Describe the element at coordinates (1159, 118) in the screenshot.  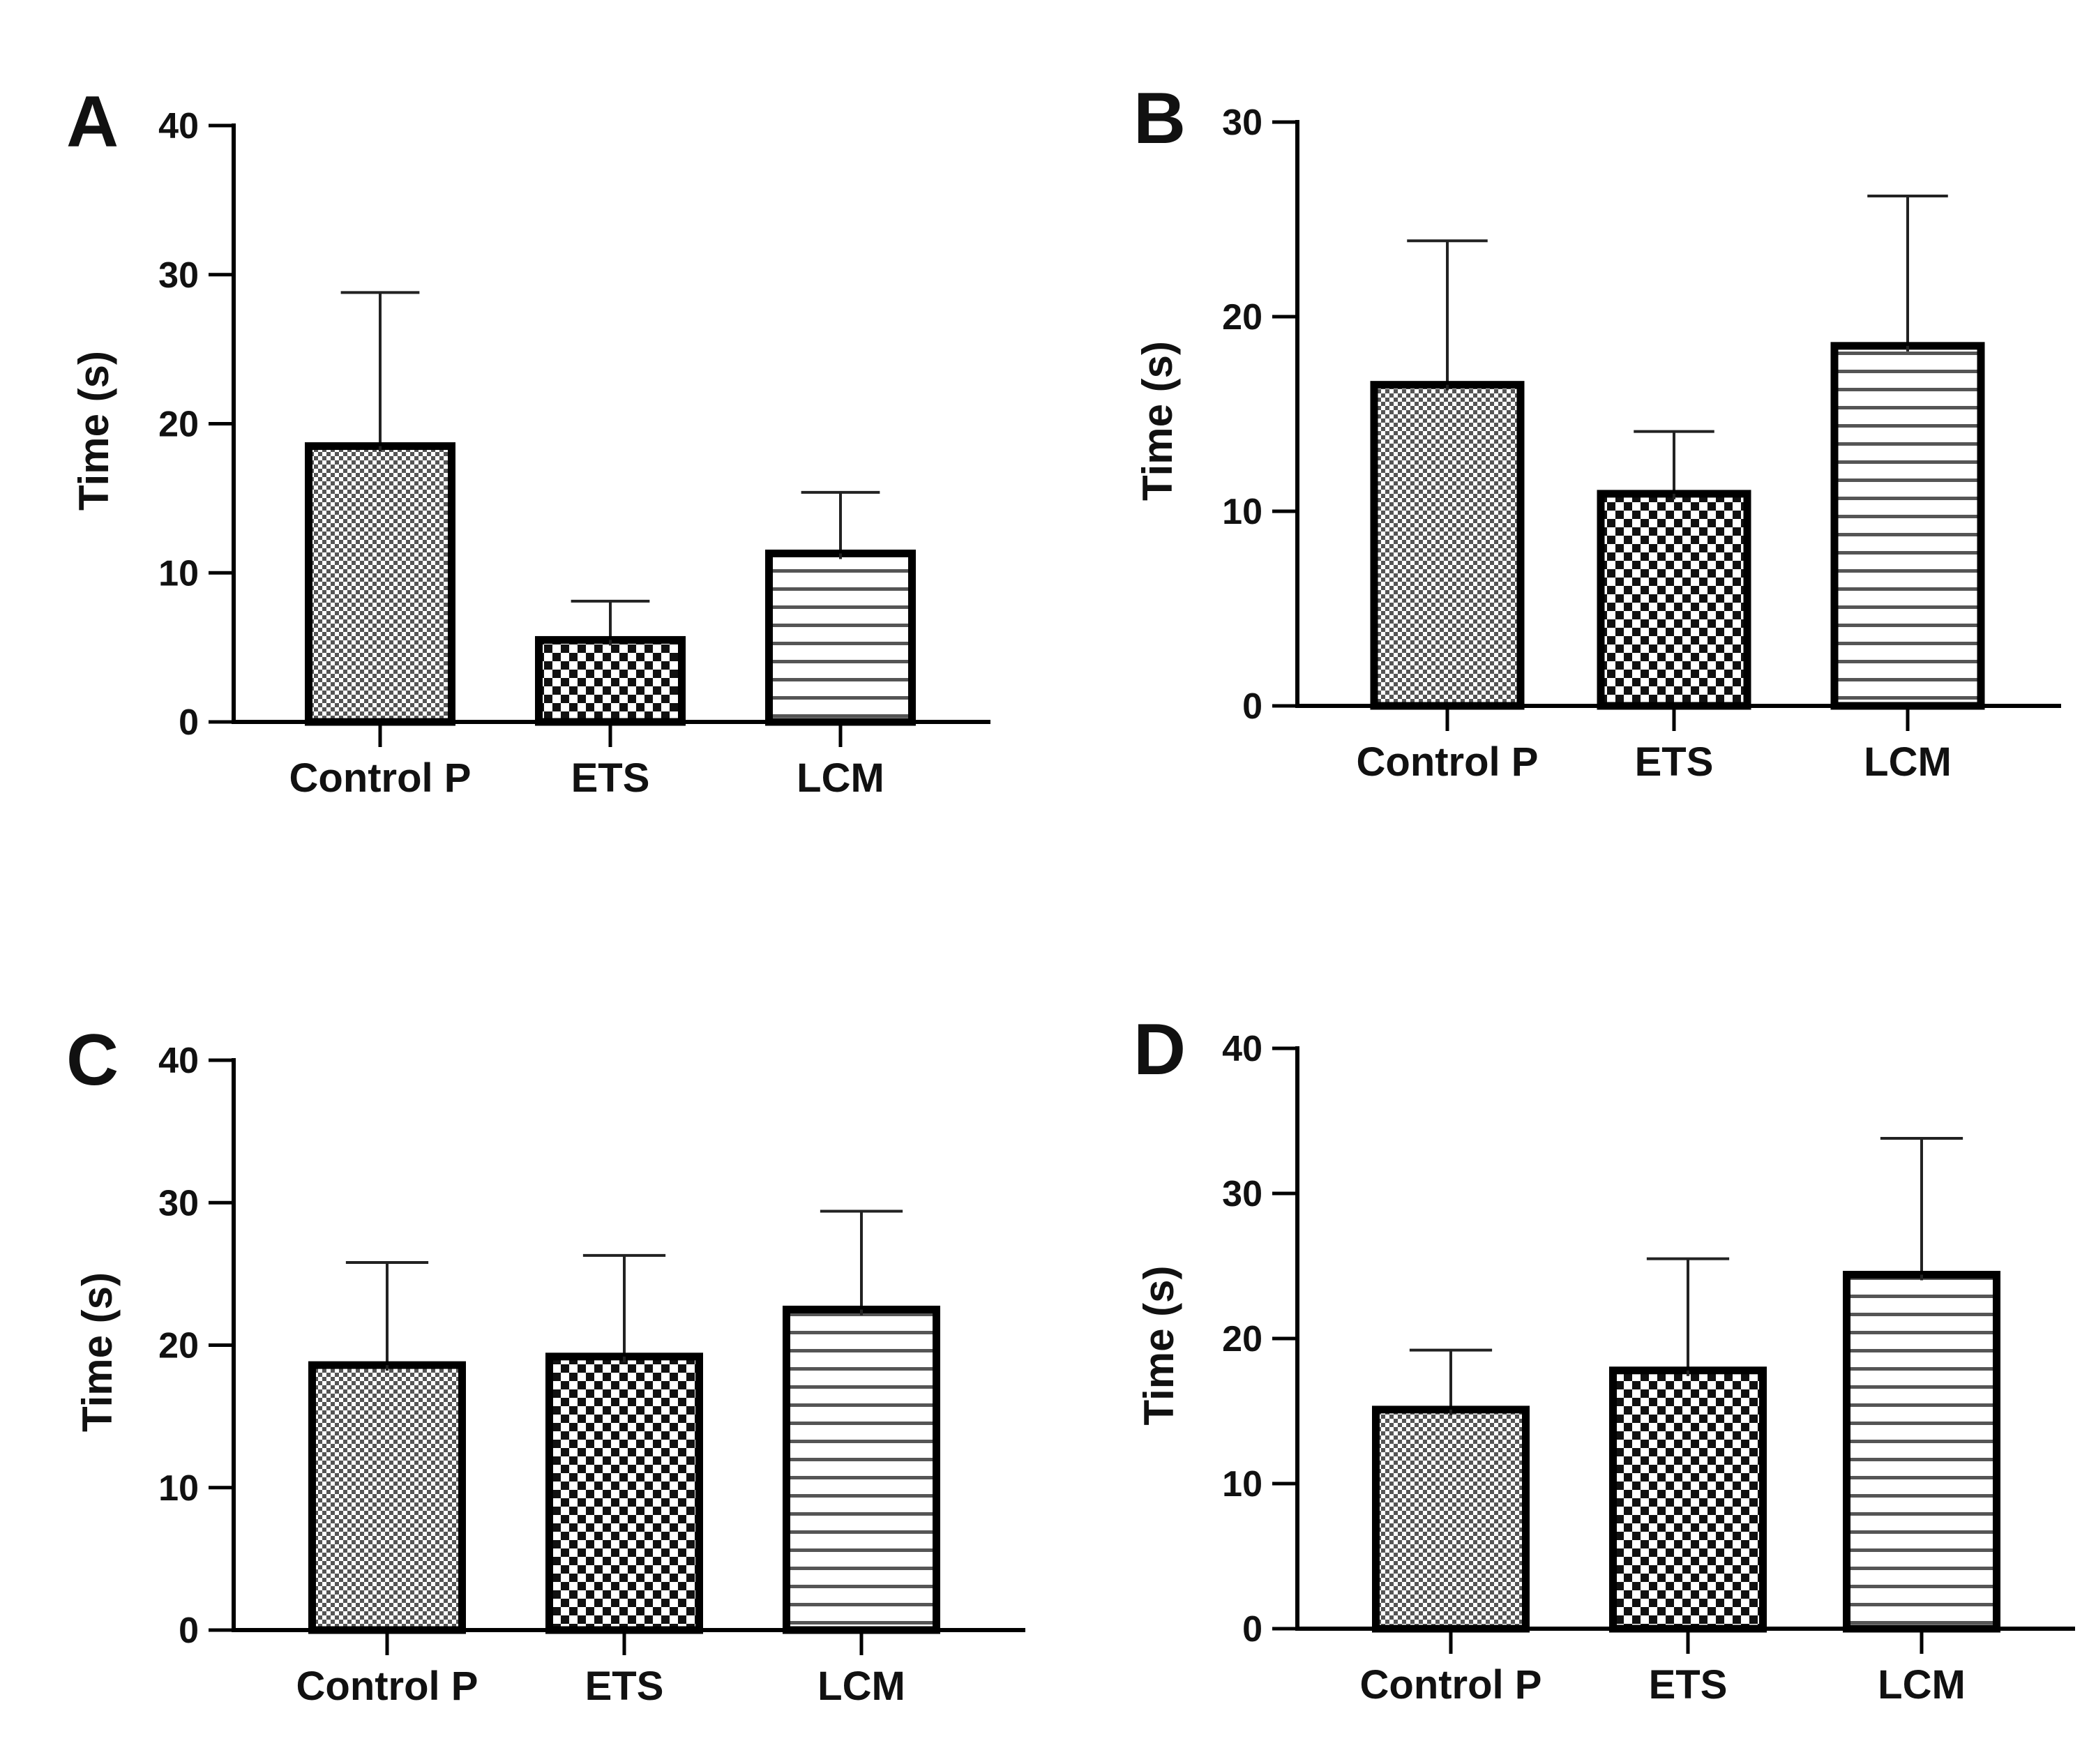
I see `panel-letter: B` at that location.